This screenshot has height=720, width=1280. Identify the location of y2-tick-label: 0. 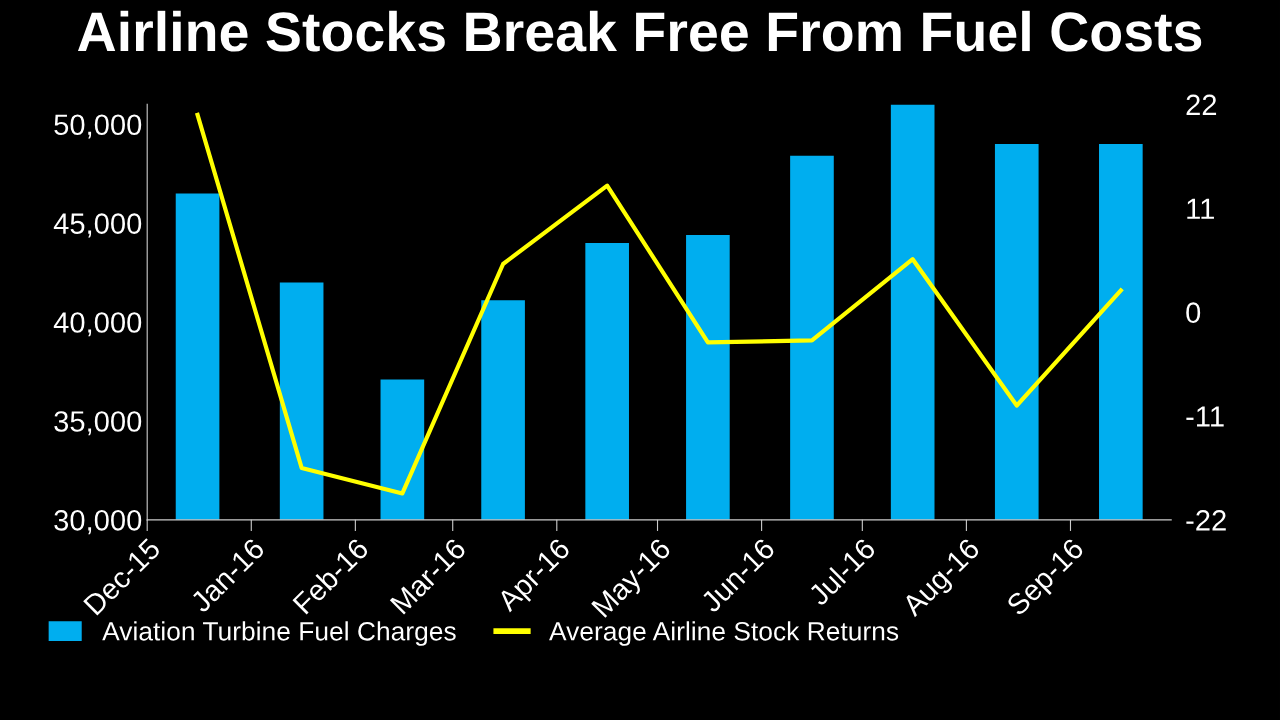
(1193, 312).